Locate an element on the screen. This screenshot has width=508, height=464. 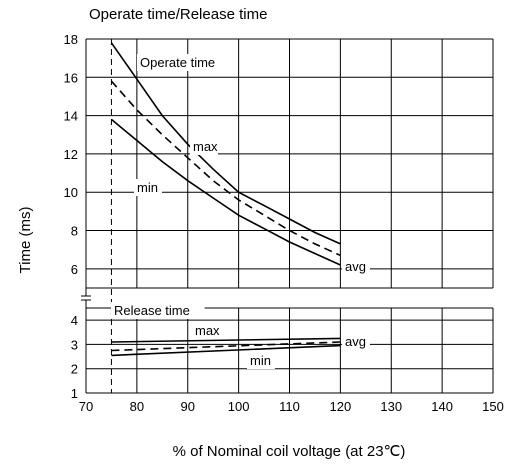
operate-time-label-bg is located at coordinates (184, 62).